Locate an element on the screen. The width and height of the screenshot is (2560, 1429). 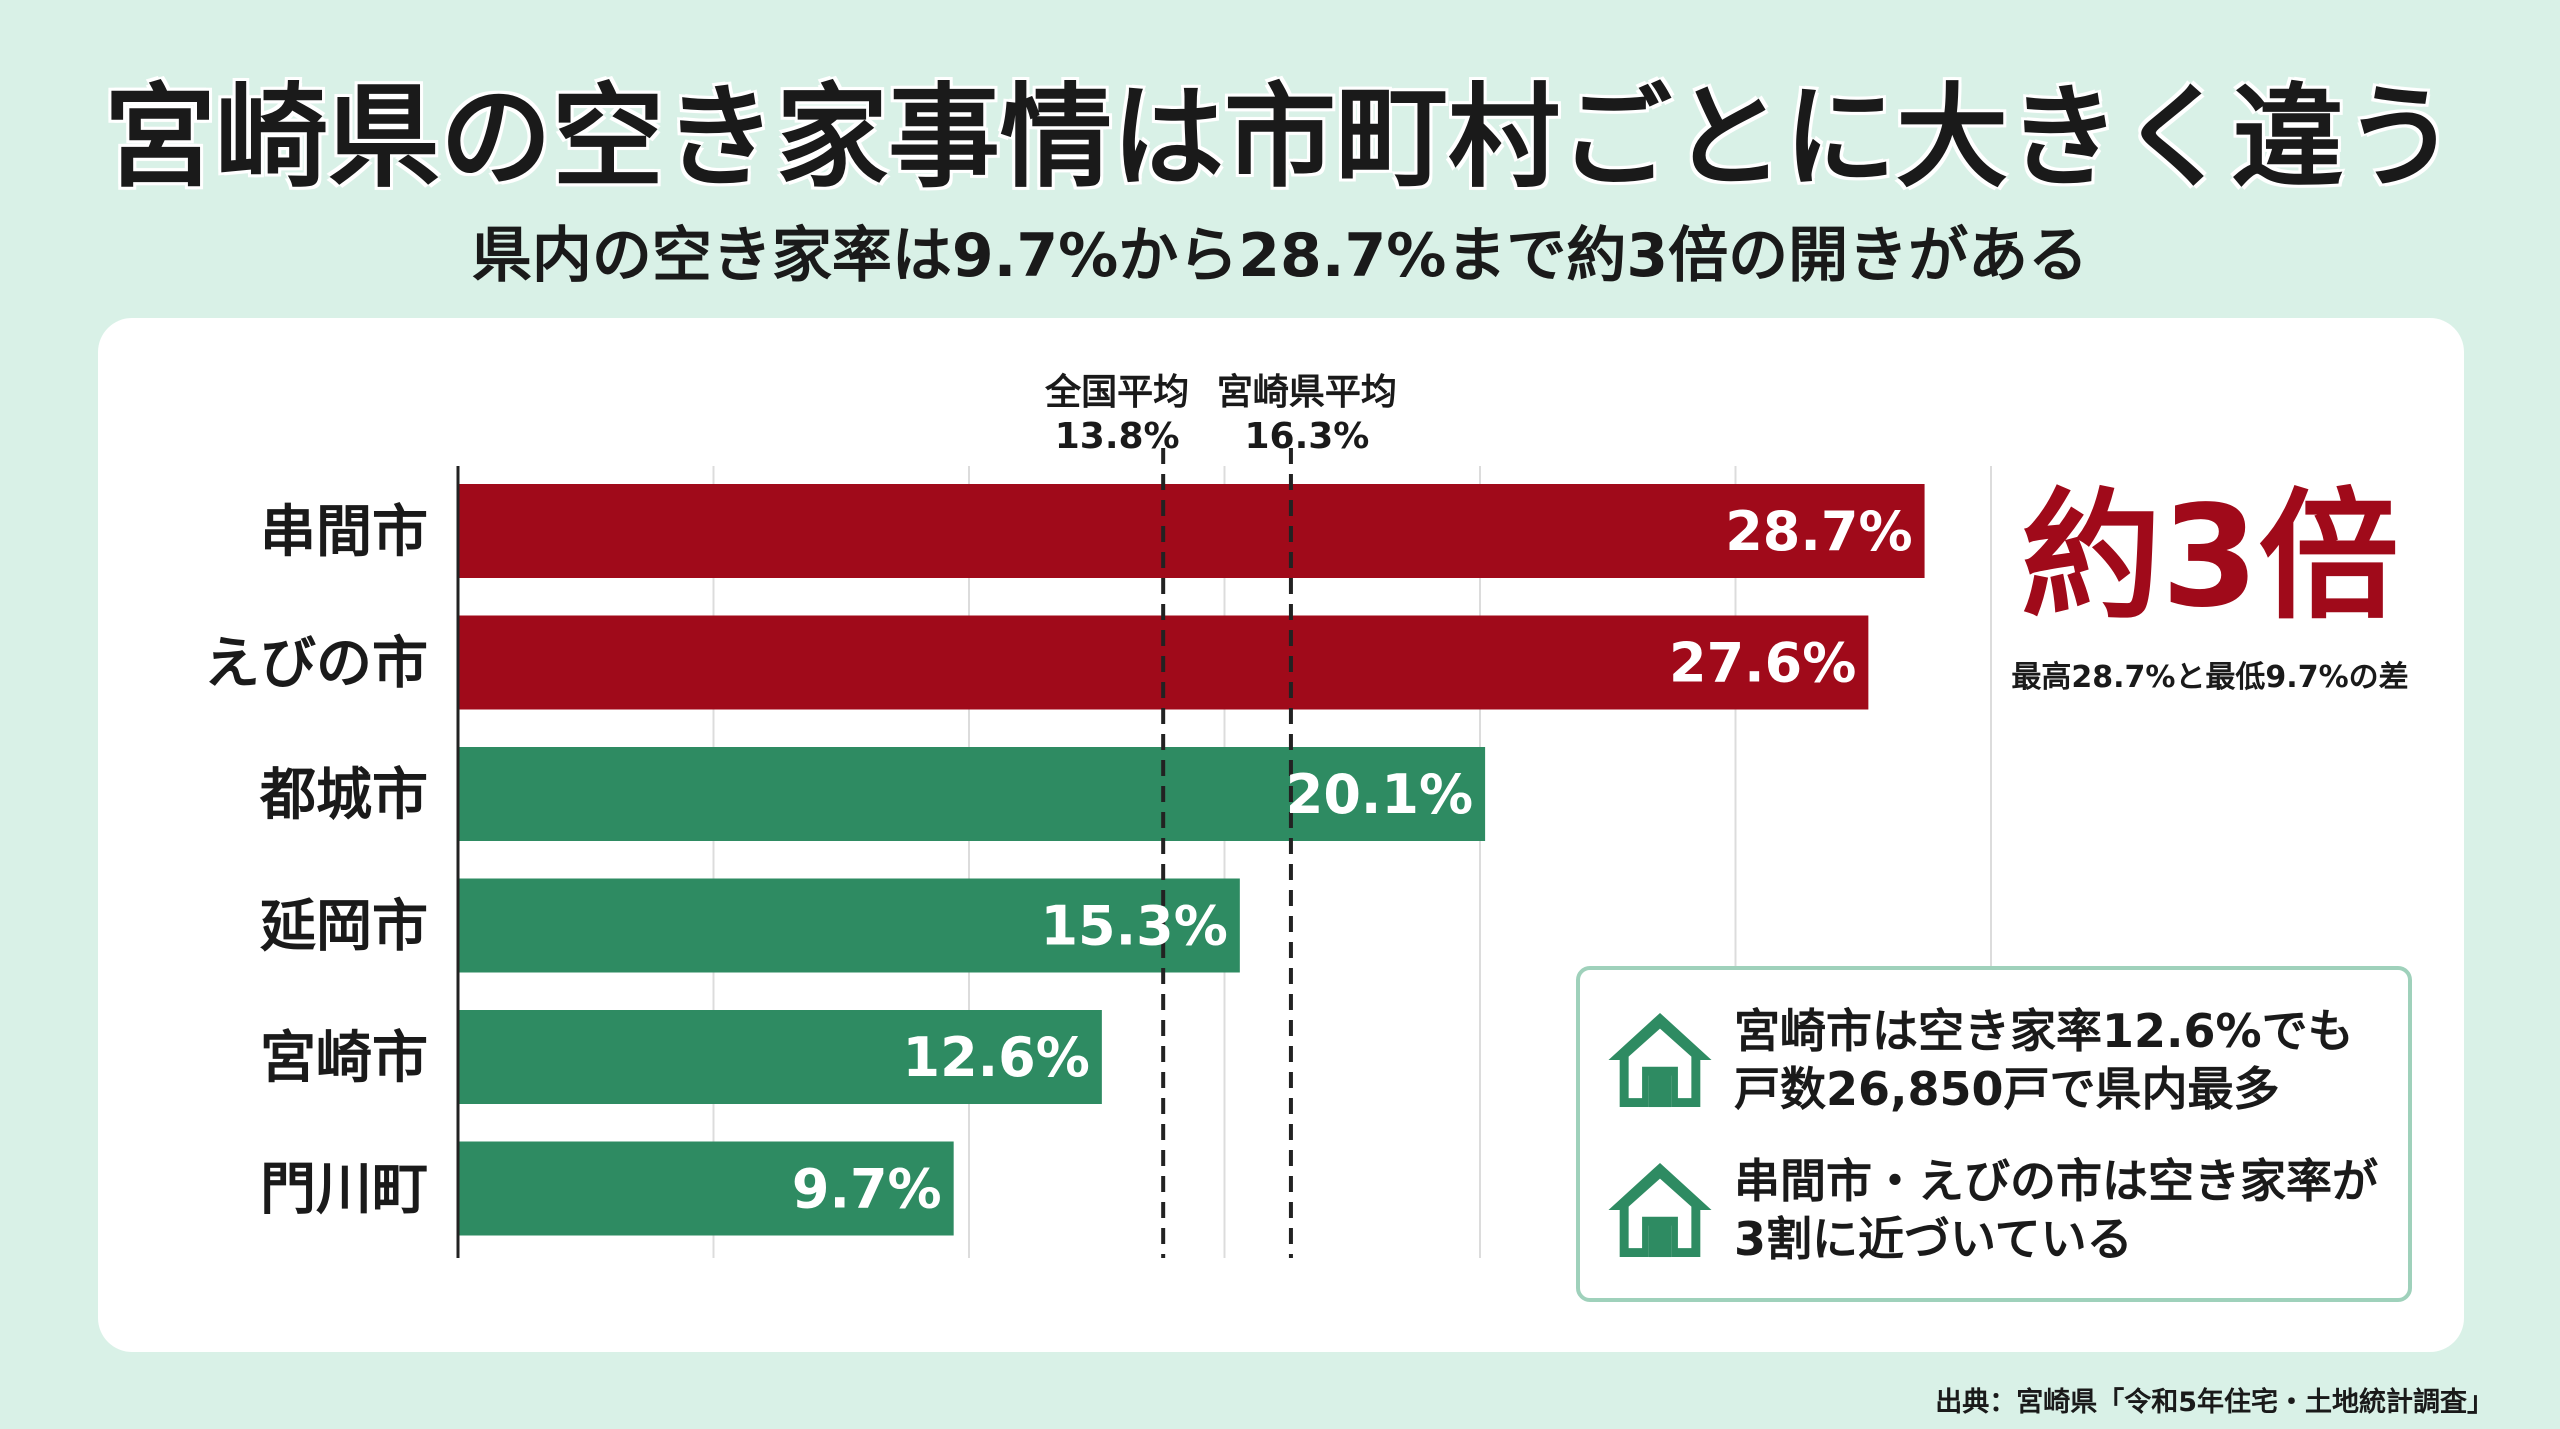
ratio-callout: 約3倍 is located at coordinates (2210, 557).